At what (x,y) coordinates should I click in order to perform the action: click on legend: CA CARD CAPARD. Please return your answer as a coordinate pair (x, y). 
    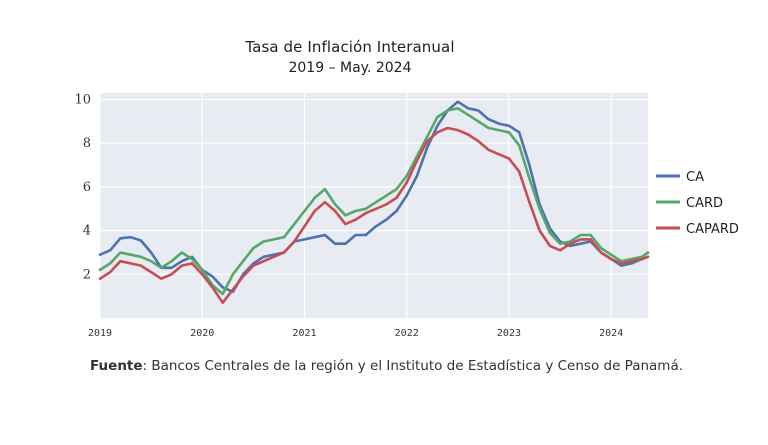
    Looking at the image, I should click on (697, 203).